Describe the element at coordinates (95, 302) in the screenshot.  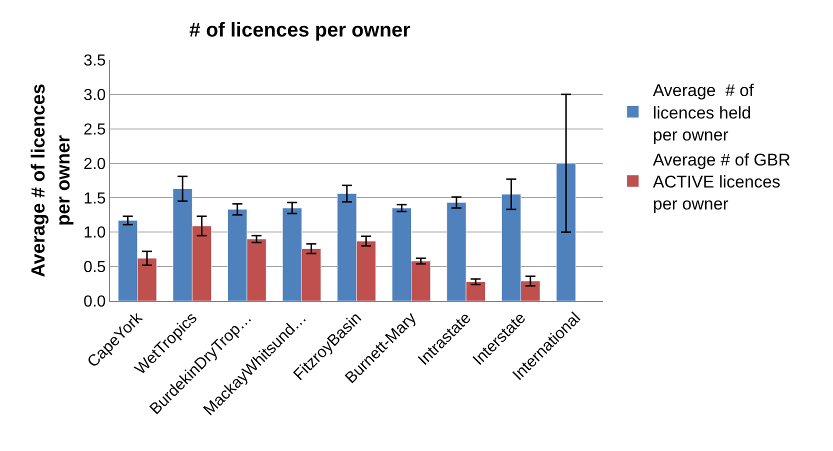
I see `y-tick-label: 0.0` at that location.